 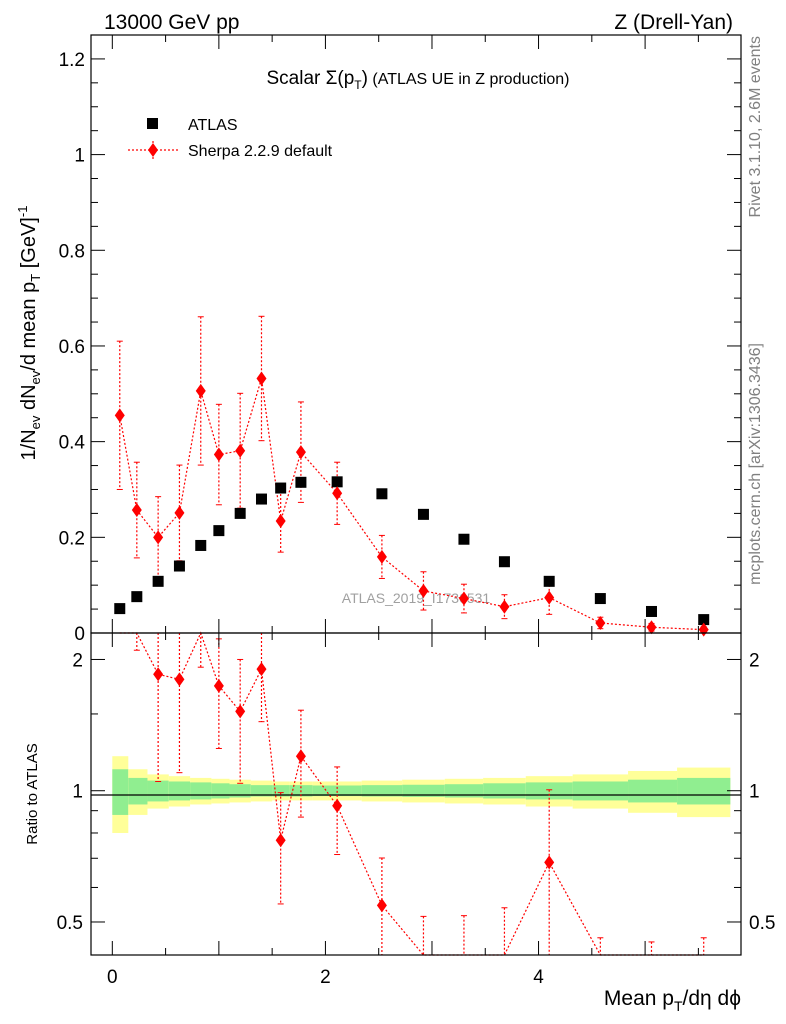 What do you see at coordinates (77, 792) in the screenshot?
I see `ratio-ytick-label: 1` at bounding box center [77, 792].